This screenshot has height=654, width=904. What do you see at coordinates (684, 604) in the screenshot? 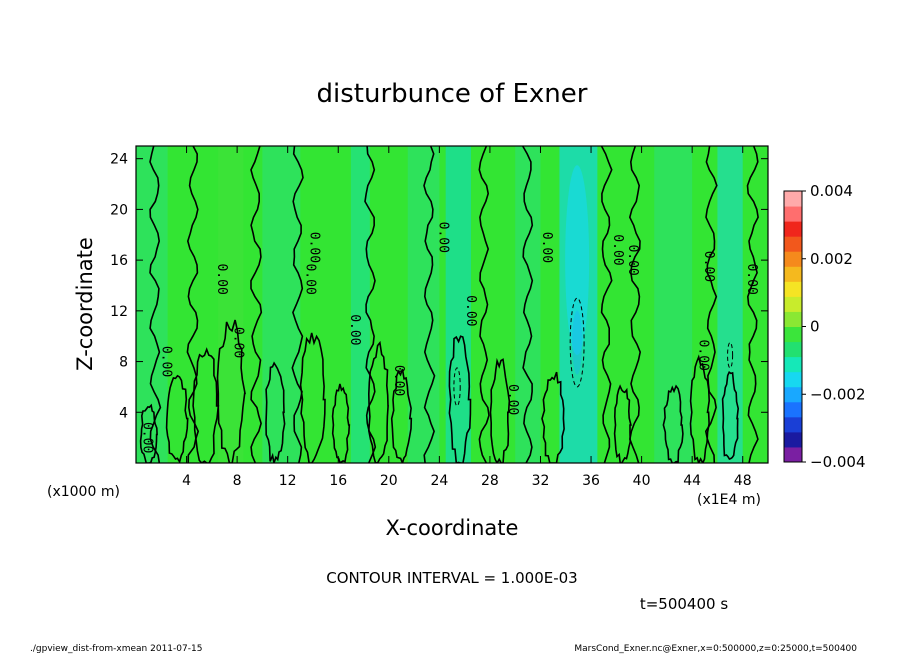
I see `time-text: t=500400 s` at bounding box center [684, 604].